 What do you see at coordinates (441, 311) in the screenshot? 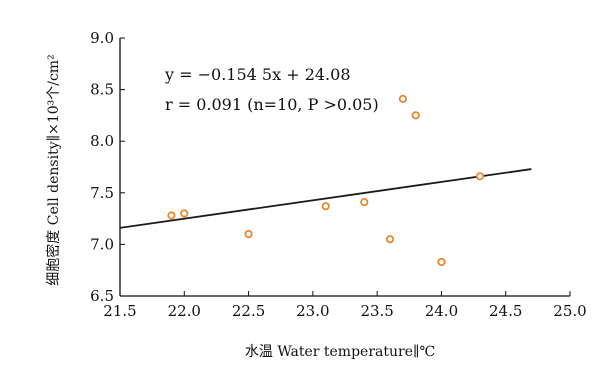
I see `x-tick-label: 24.0` at bounding box center [441, 311].